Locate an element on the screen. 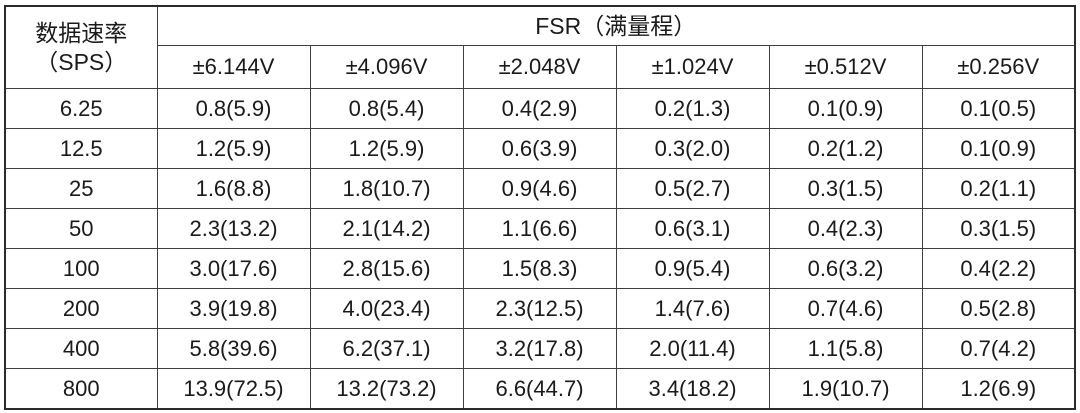 This screenshot has height=413, width=1080. fsr-header-cell: FSR（满量程） is located at coordinates (616, 25).